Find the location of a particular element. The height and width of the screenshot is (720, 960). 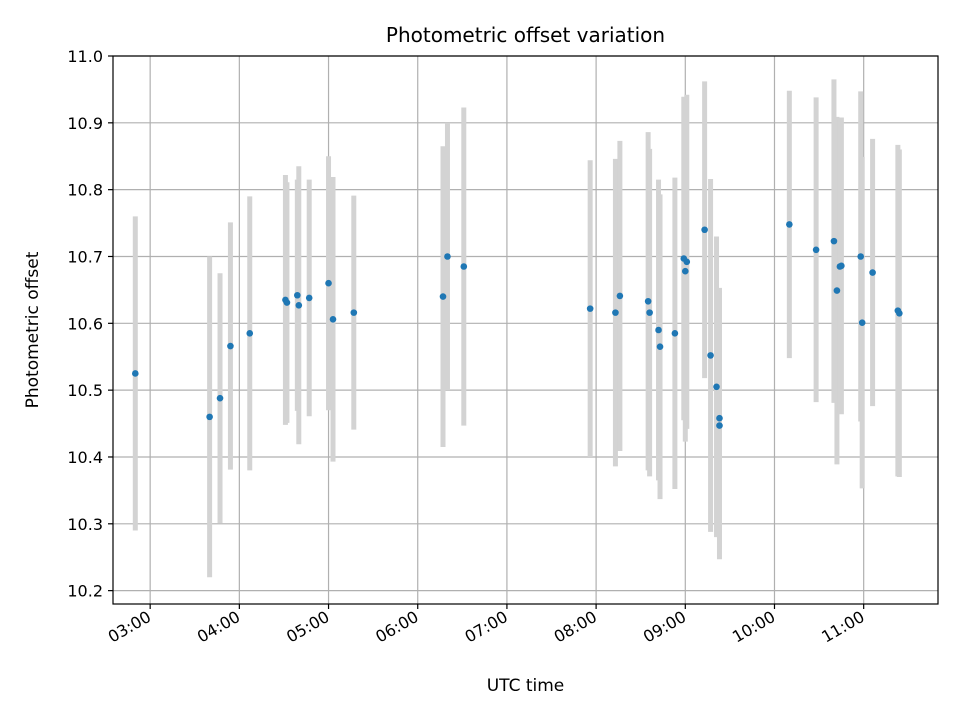

x-tick-label: 11:00 is located at coordinates (842, 627).